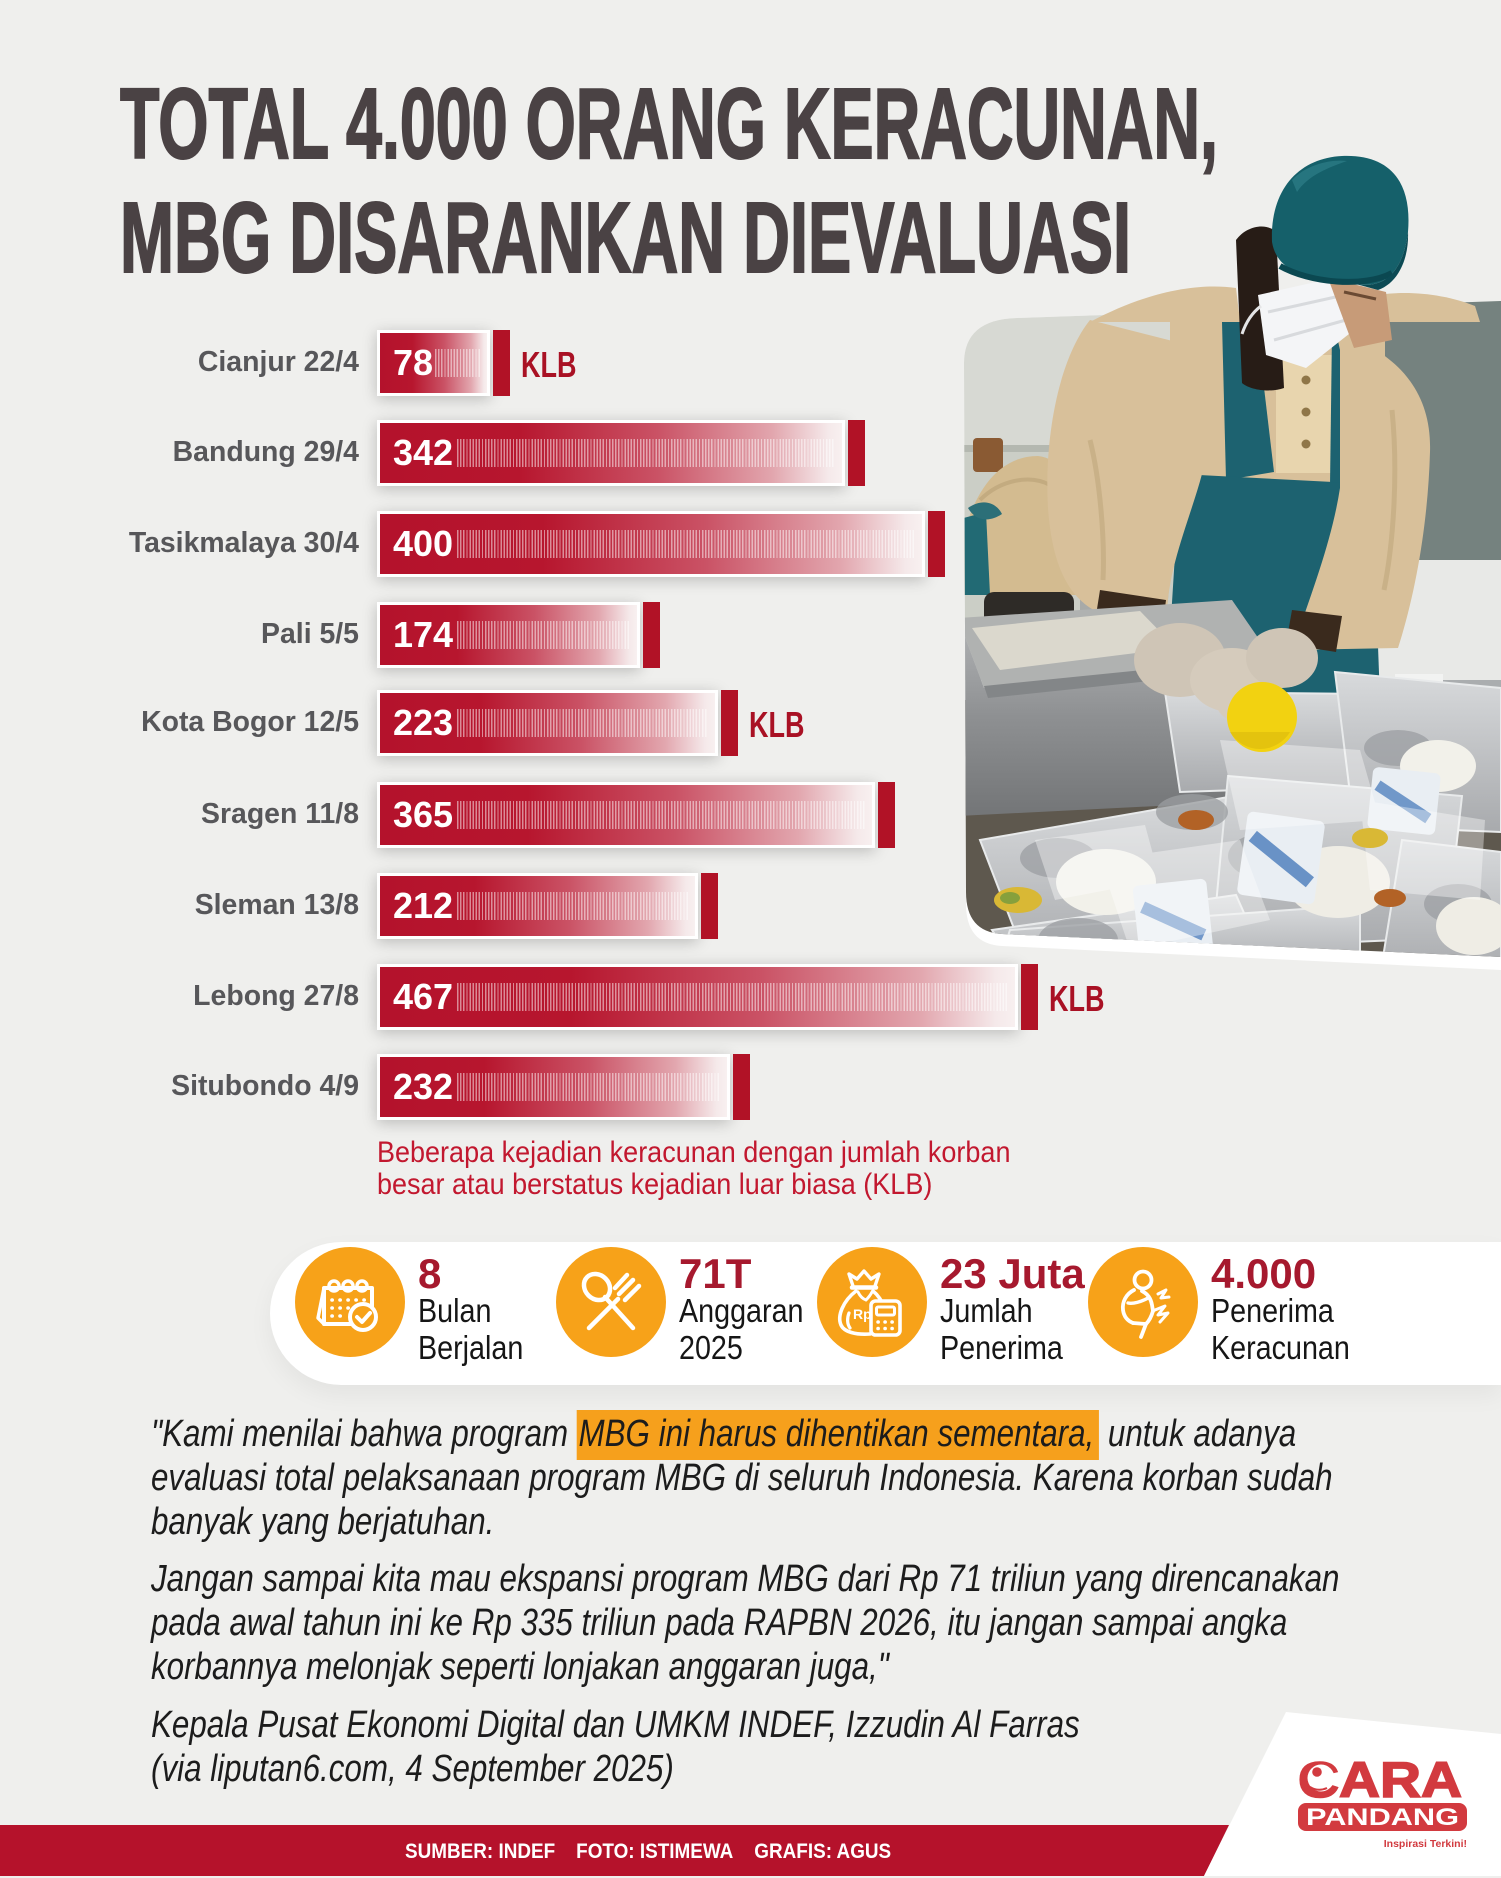  What do you see at coordinates (625, 238) in the screenshot?
I see `svg-text: MBG DISARANKAN DIEVALUASI` at bounding box center [625, 238].